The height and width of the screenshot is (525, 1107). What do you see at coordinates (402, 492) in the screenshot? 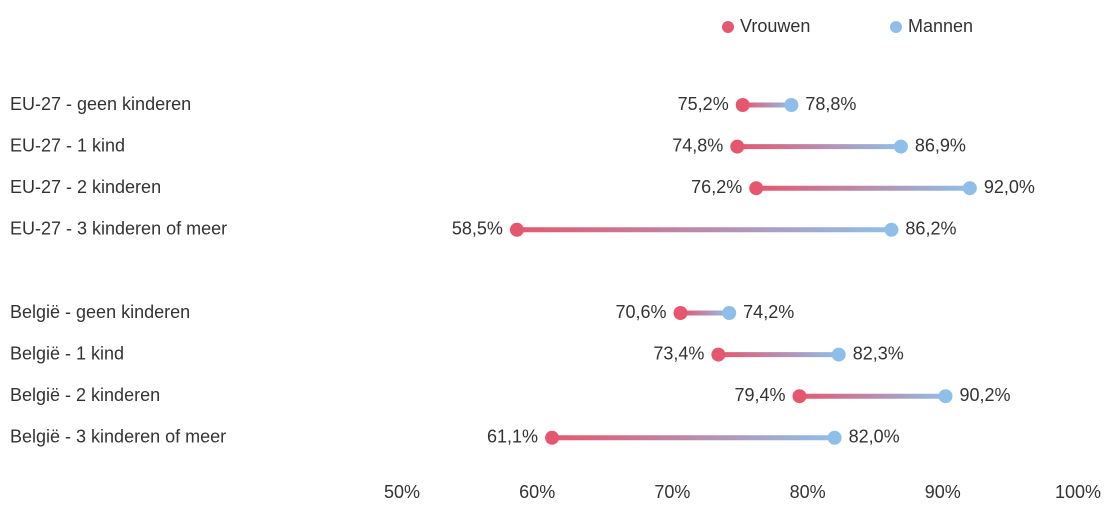
I see `x-tick-label: 50%` at bounding box center [402, 492].